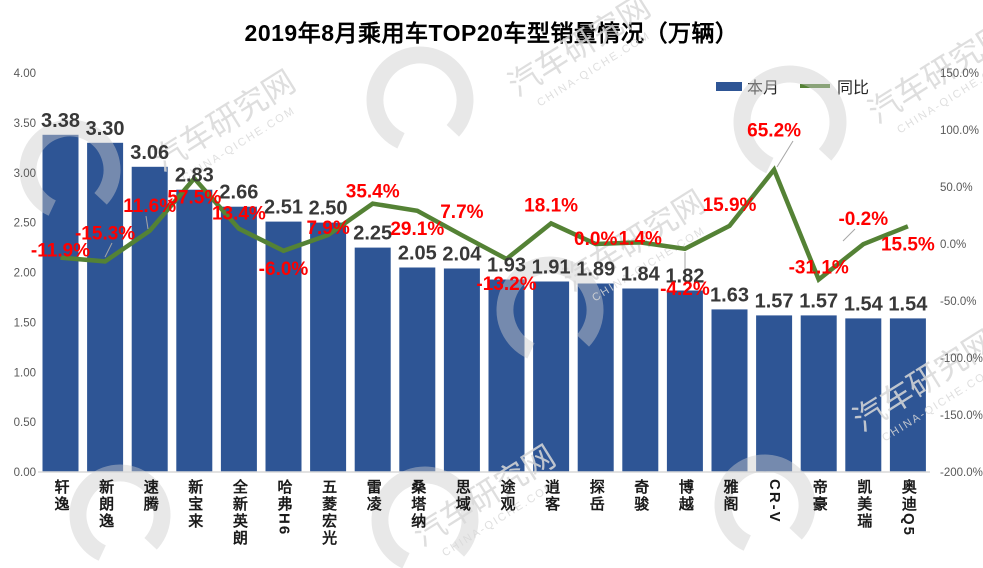  Describe the element at coordinates (105, 233) in the screenshot. I see `yoy-pct-label: -15.3%` at that location.